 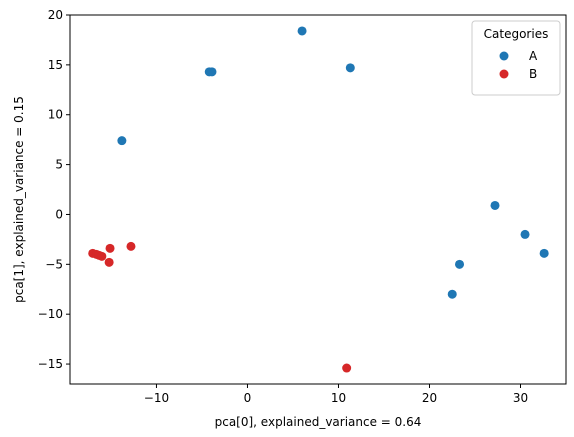 I want to click on y-tick-label: 10, so click(x=55, y=115).